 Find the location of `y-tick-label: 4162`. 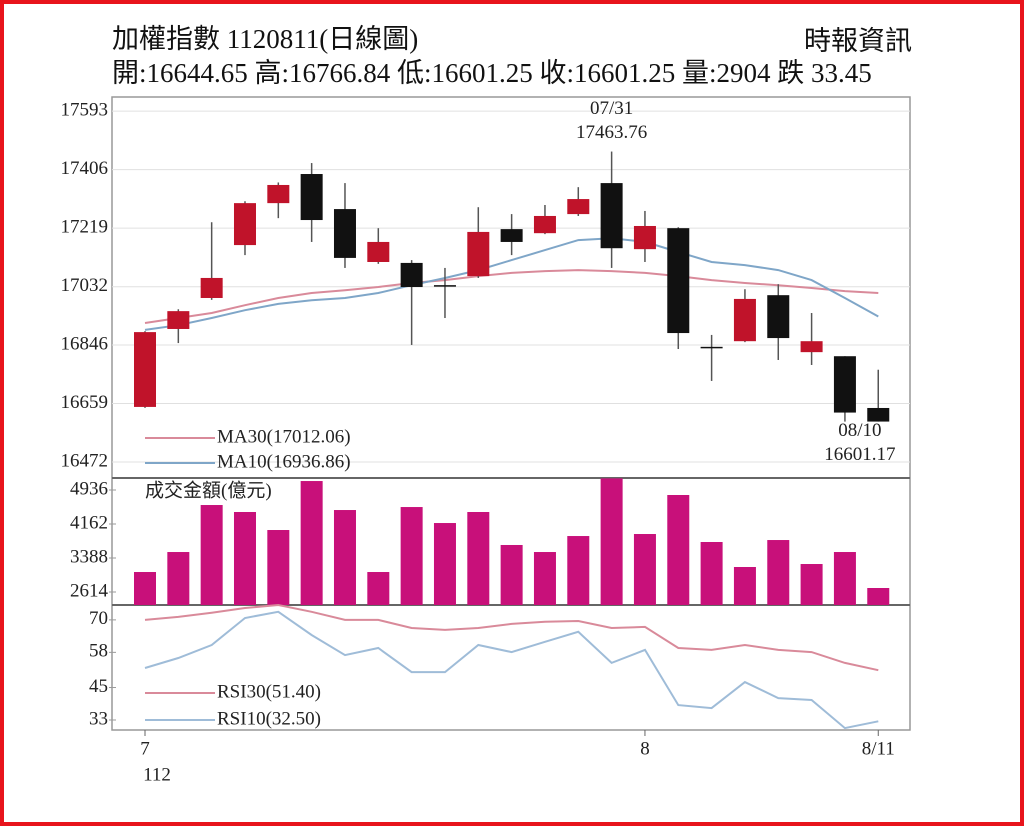

y-tick-label: 4162 is located at coordinates (89, 522).